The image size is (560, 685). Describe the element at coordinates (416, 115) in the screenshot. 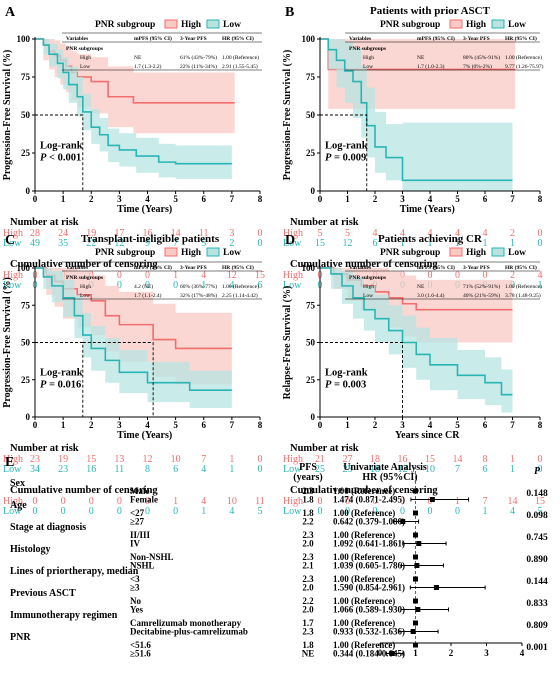

I see `ci-band-low` at that location.